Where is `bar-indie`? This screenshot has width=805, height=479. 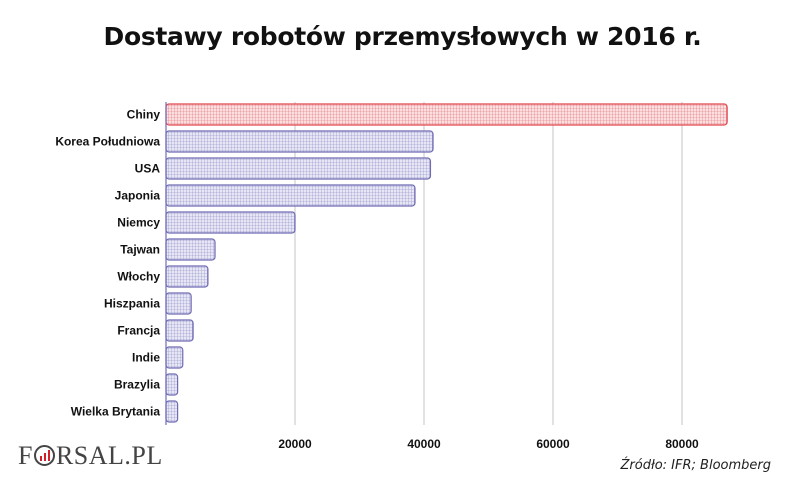 bar-indie is located at coordinates (174, 357).